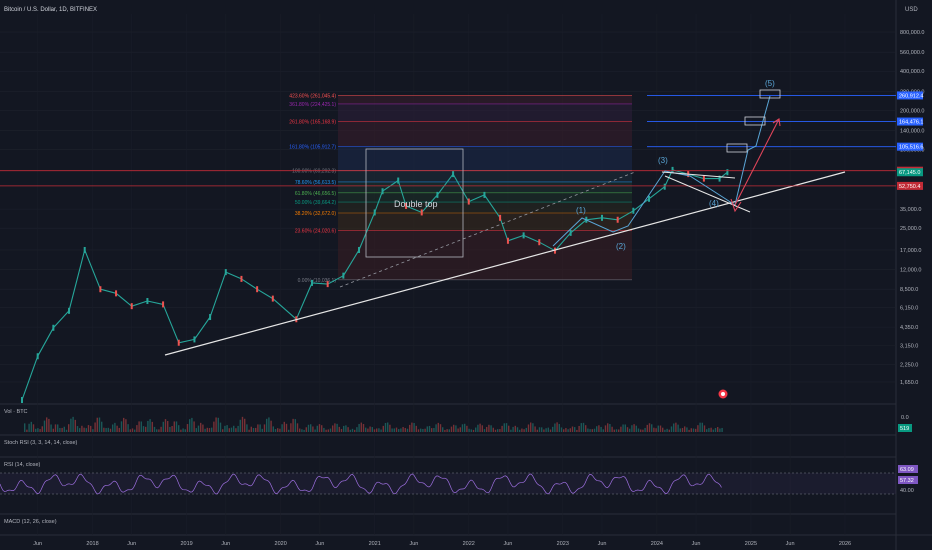 This screenshot has width=932, height=550. I want to click on price-tick-label: 560,000.0, so click(912, 53).